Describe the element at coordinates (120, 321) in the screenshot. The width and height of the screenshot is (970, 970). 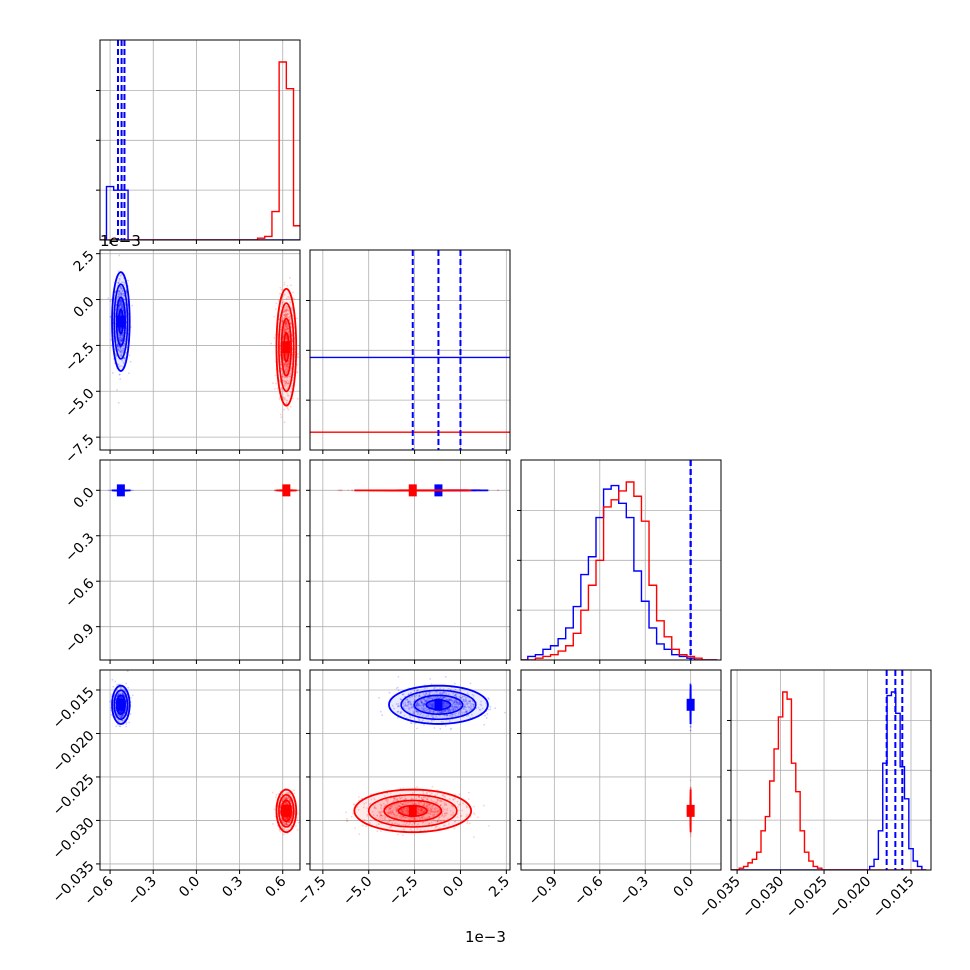
I see `blue-peak` at that location.